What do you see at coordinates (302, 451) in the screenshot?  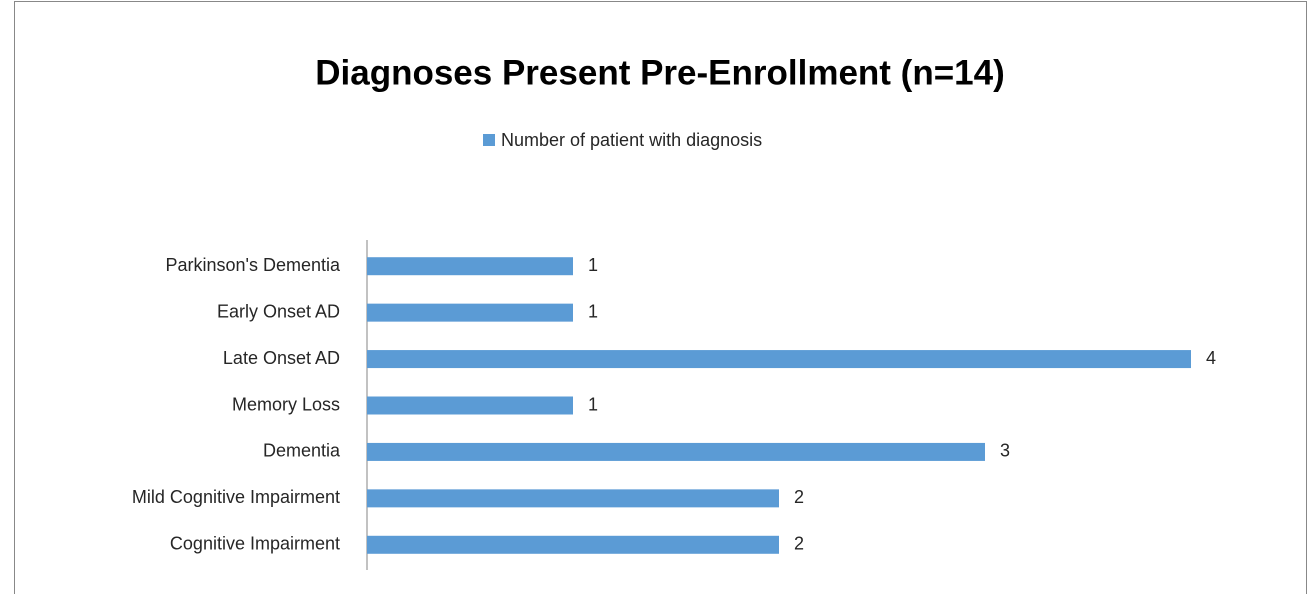 I see `y-tick-label: Dementia` at bounding box center [302, 451].